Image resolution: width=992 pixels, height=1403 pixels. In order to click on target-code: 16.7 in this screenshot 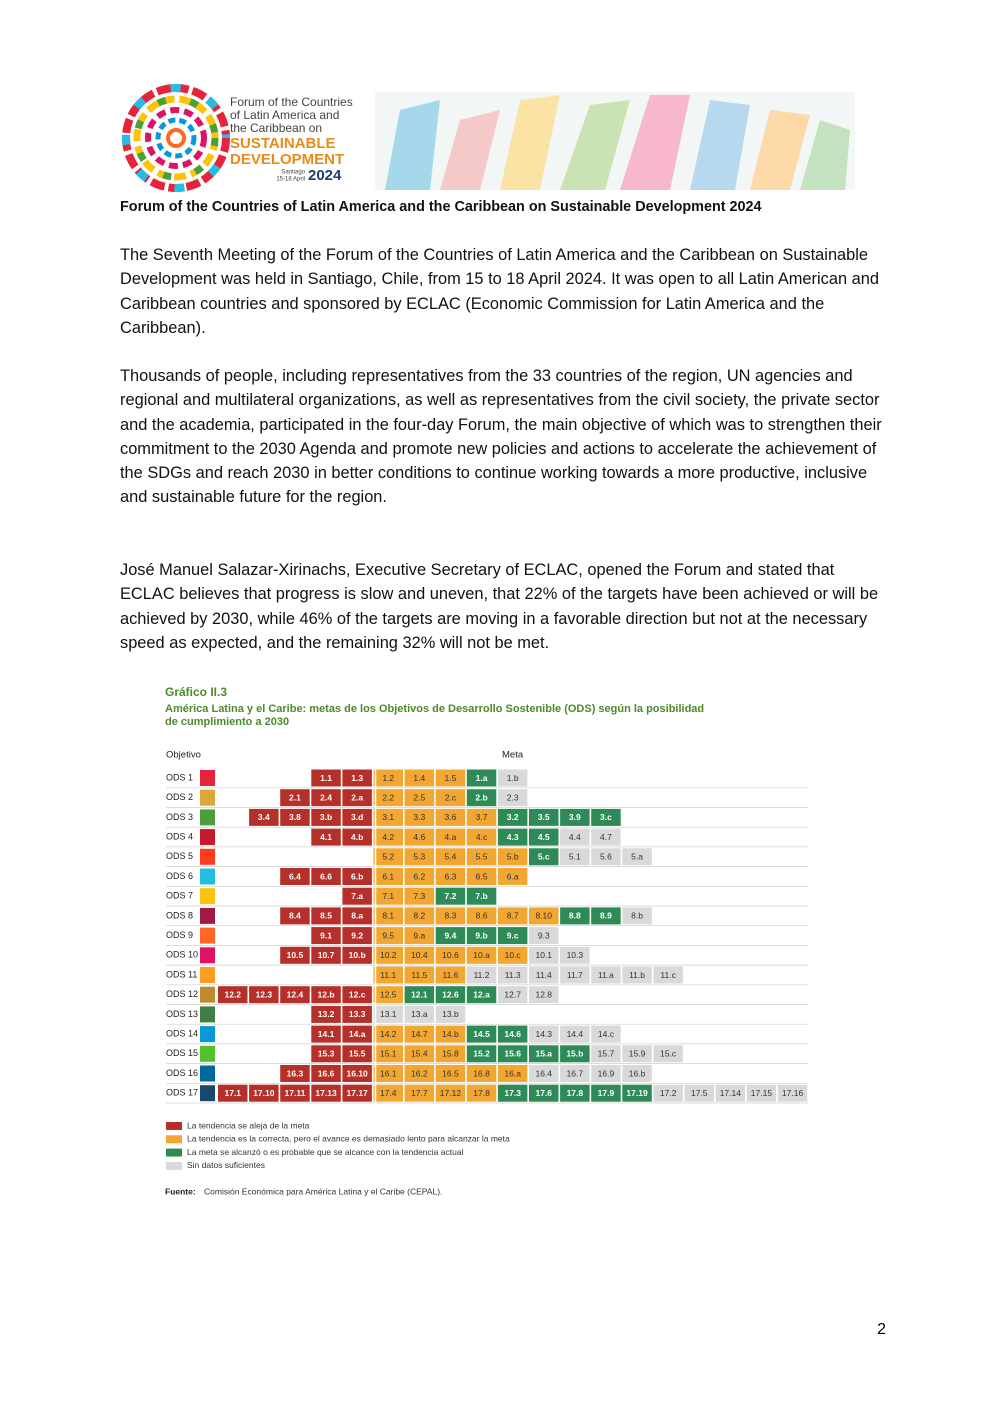, I will do `click(575, 1073)`.